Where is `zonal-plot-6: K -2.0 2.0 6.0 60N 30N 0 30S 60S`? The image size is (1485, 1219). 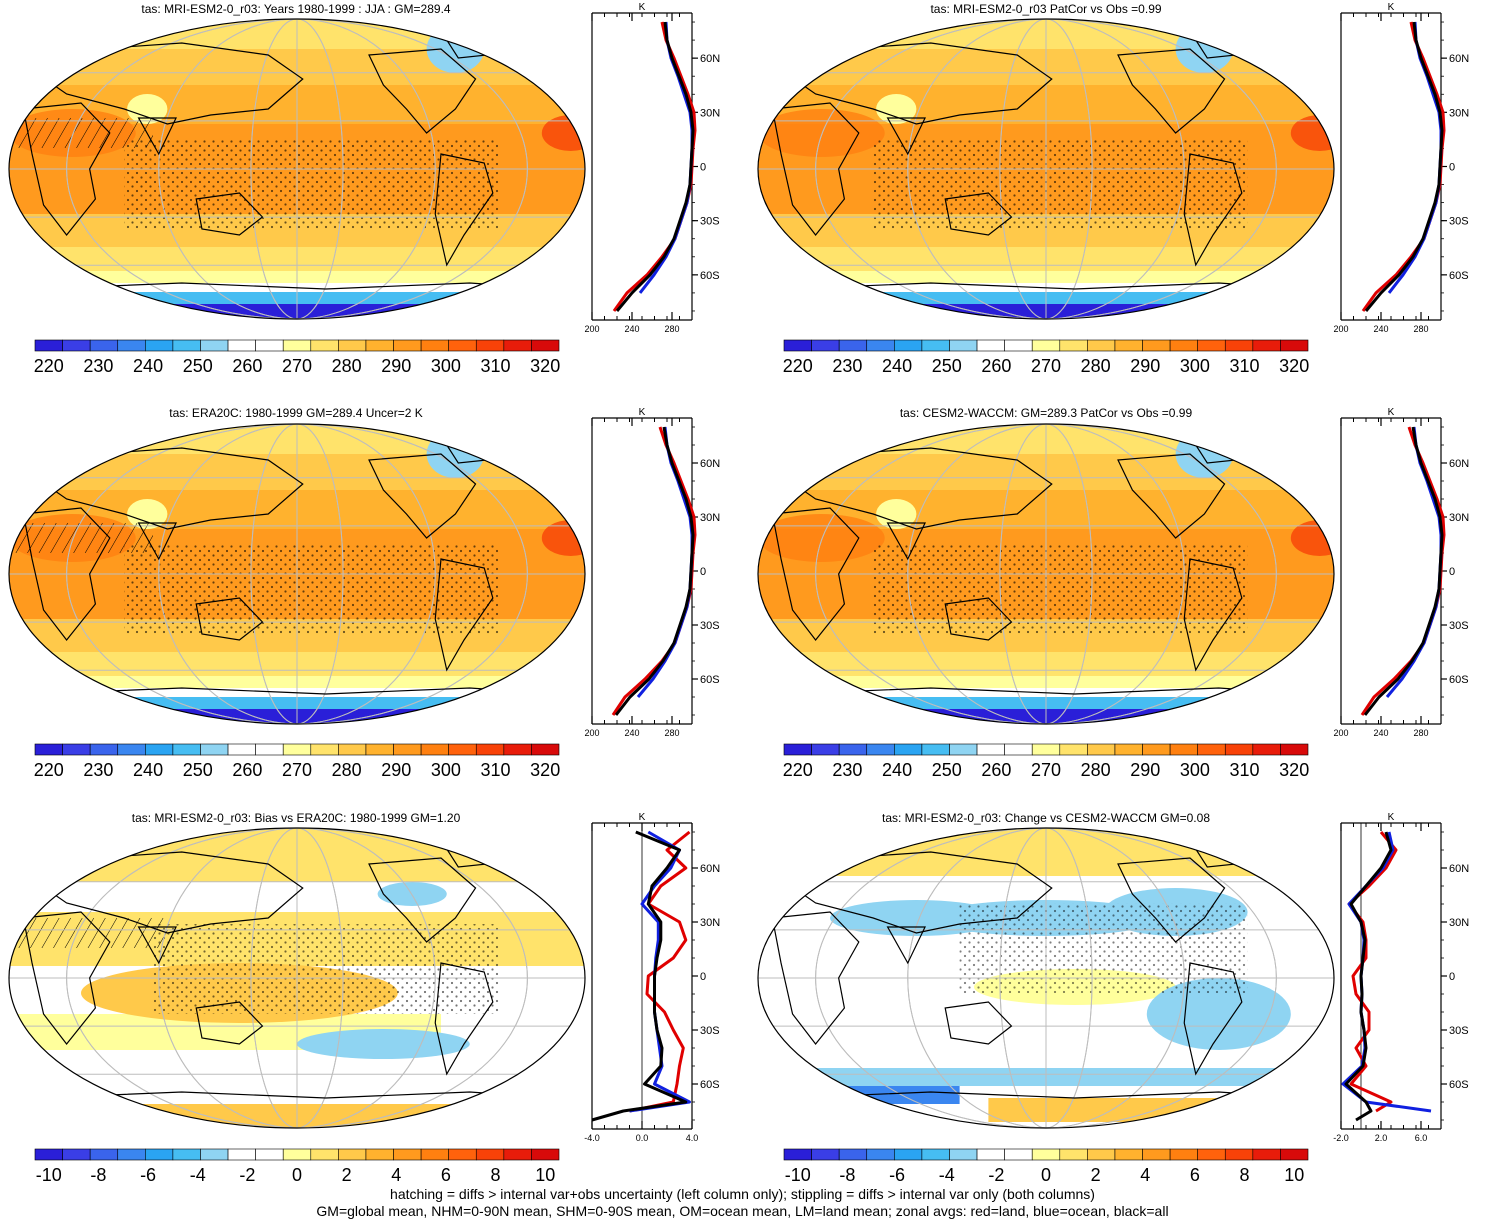 zonal-plot-6: K -2.0 2.0 6.0 60N 30N 0 30S 60S is located at coordinates (1401, 977).